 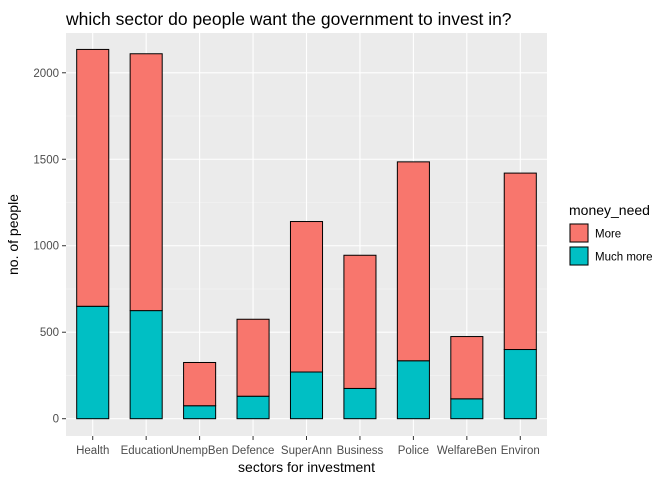 I want to click on x-axis-title: sectors for investment, so click(x=306, y=467).